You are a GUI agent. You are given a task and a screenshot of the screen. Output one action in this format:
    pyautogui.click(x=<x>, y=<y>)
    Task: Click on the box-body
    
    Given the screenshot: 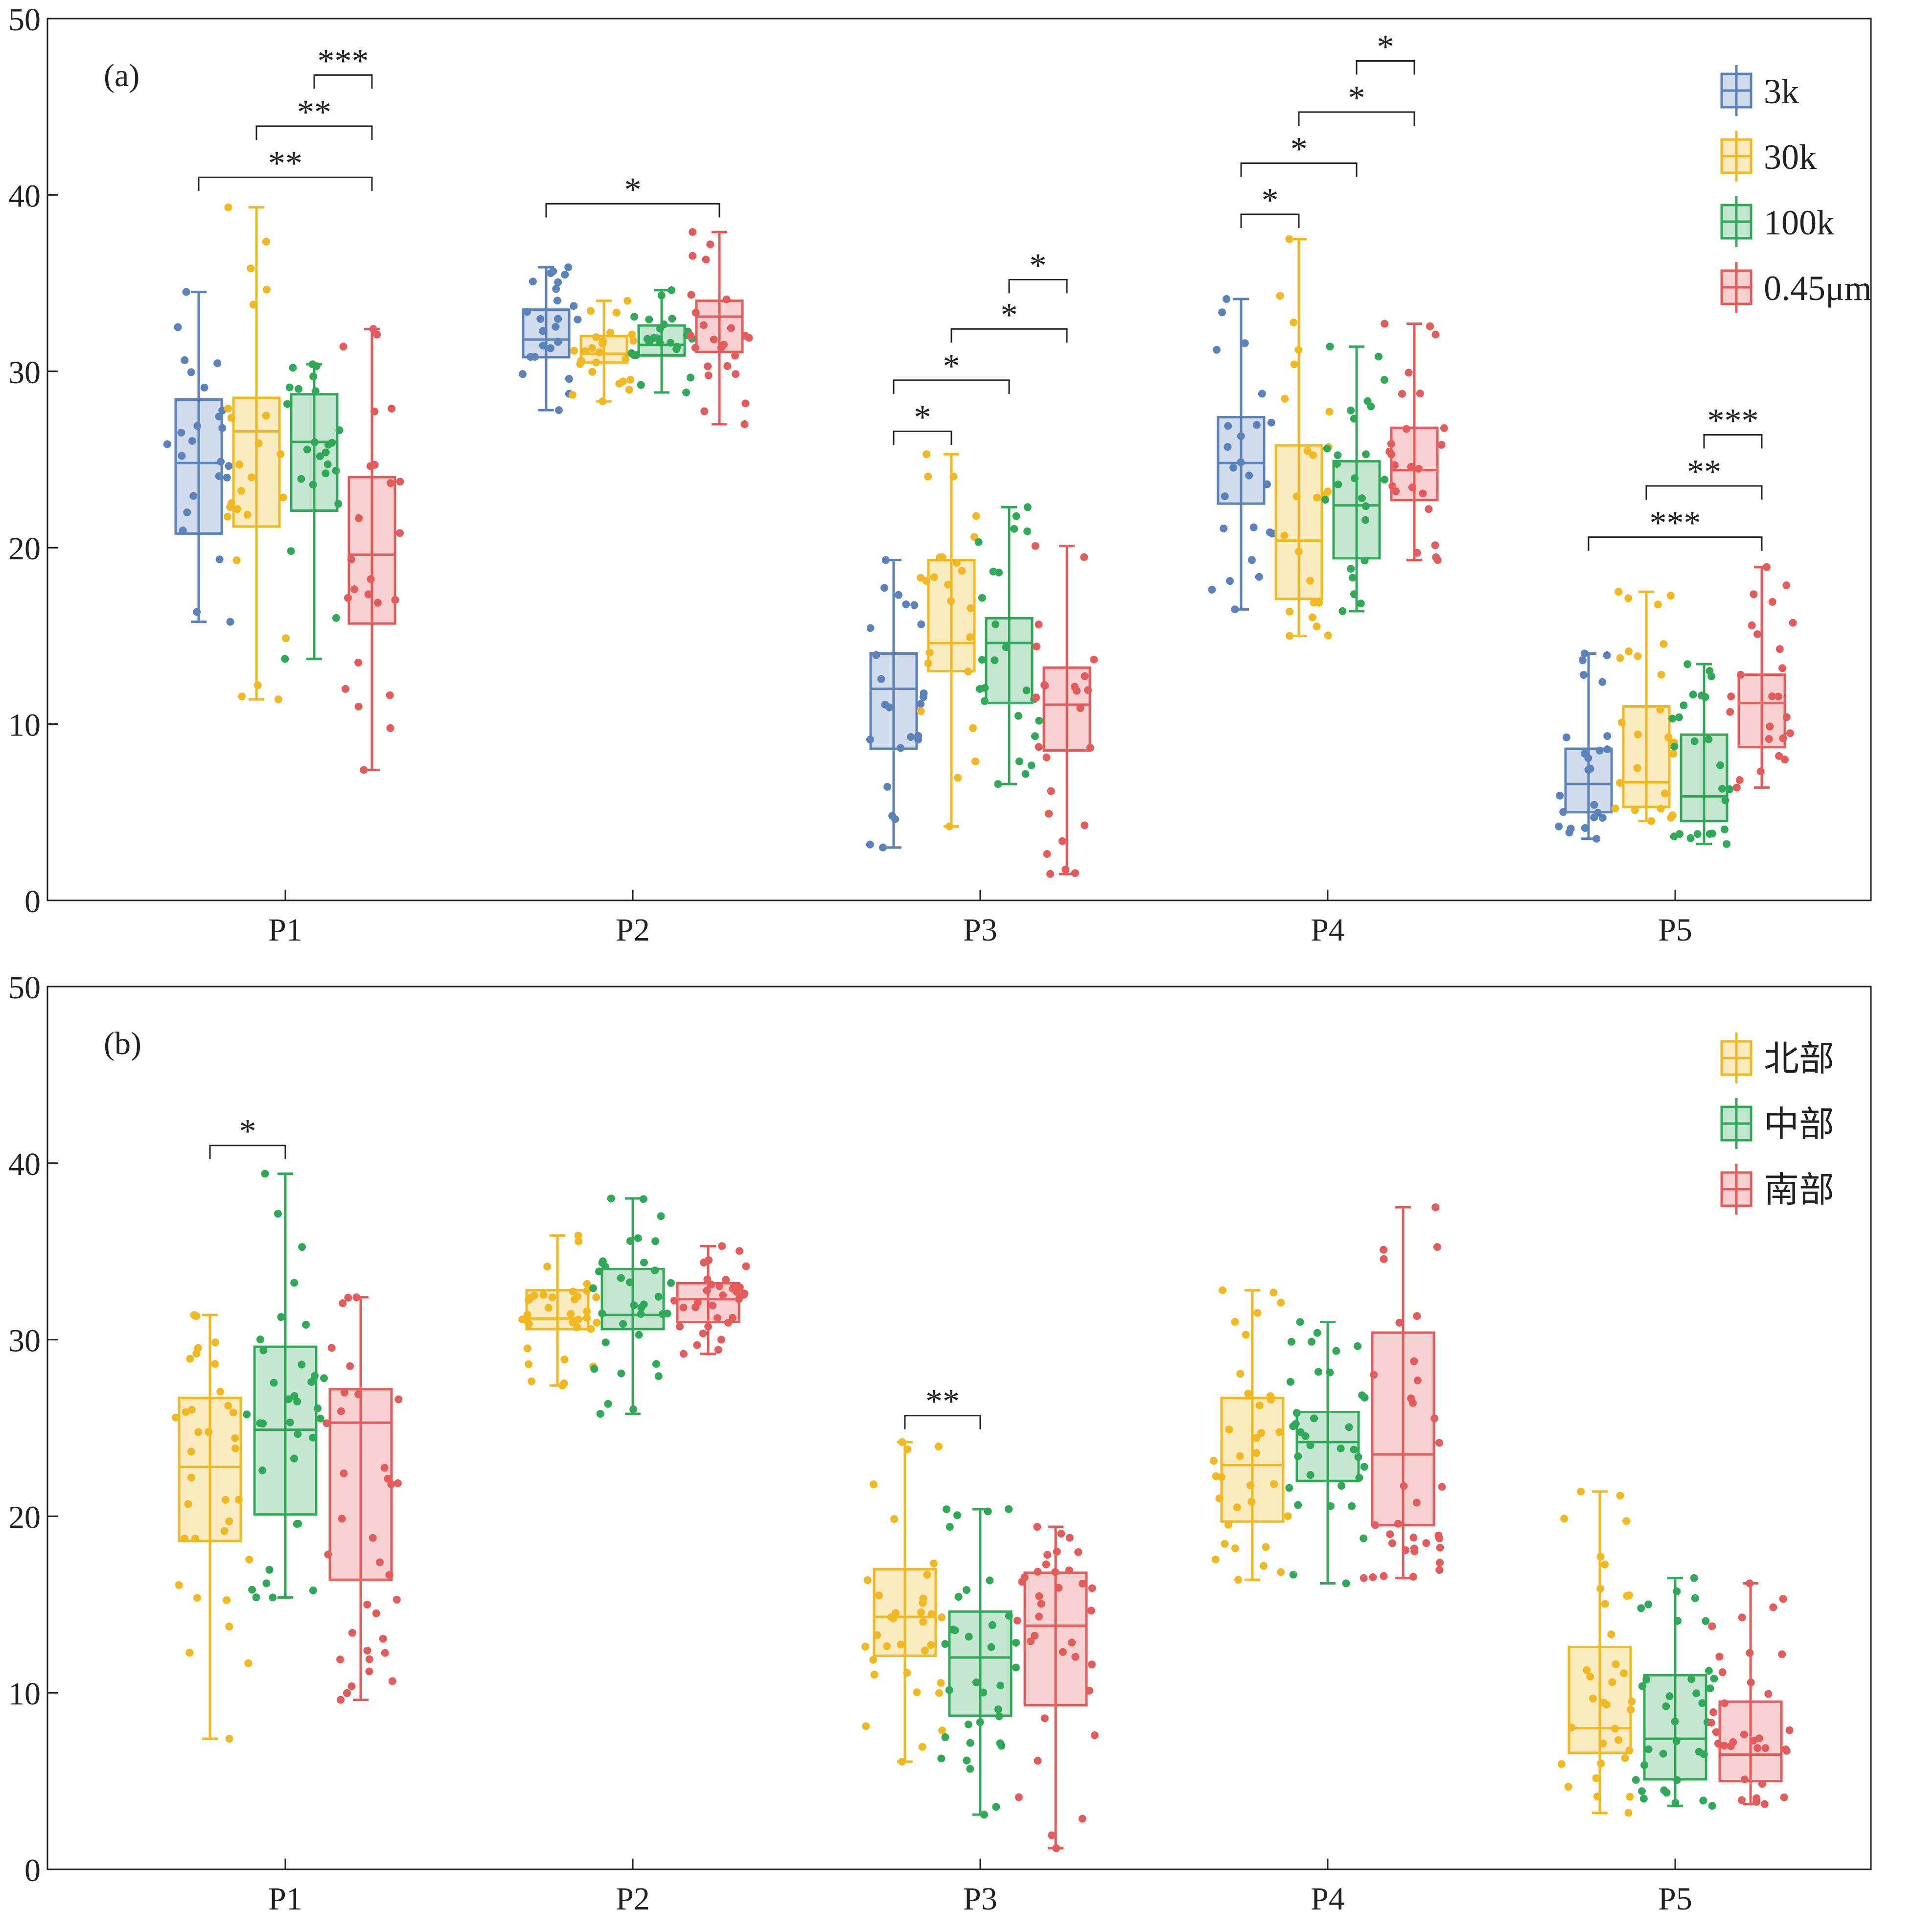 What is the action you would take?
    pyautogui.click(x=1761, y=710)
    